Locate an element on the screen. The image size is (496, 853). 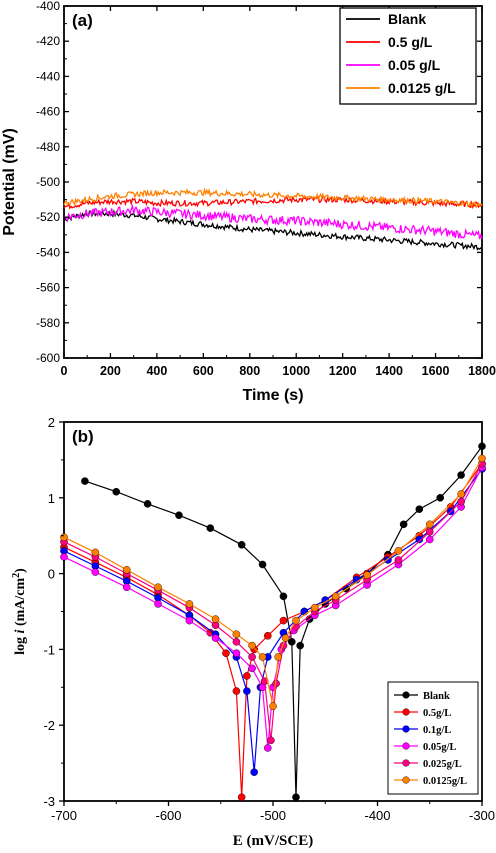
panel-a-legend: Blank 0.5 g/L 0.05 g/L 0.0125 g/L is located at coordinates (408, 56).